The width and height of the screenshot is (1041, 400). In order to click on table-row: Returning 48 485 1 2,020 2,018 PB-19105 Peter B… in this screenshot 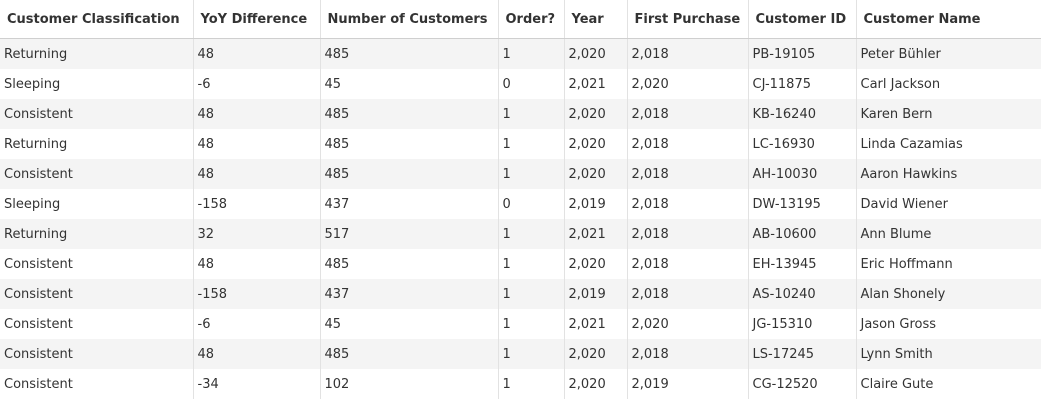, I will do `click(520, 53)`.